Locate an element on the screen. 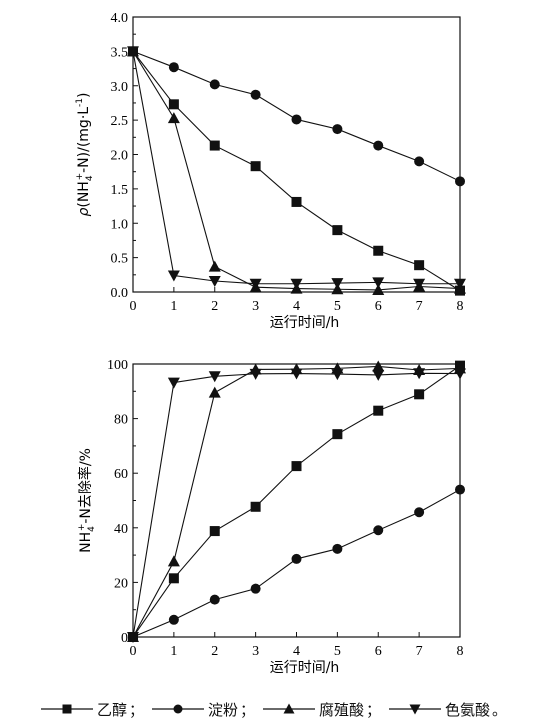  y-tick-label: 2.0 is located at coordinates (120, 156).